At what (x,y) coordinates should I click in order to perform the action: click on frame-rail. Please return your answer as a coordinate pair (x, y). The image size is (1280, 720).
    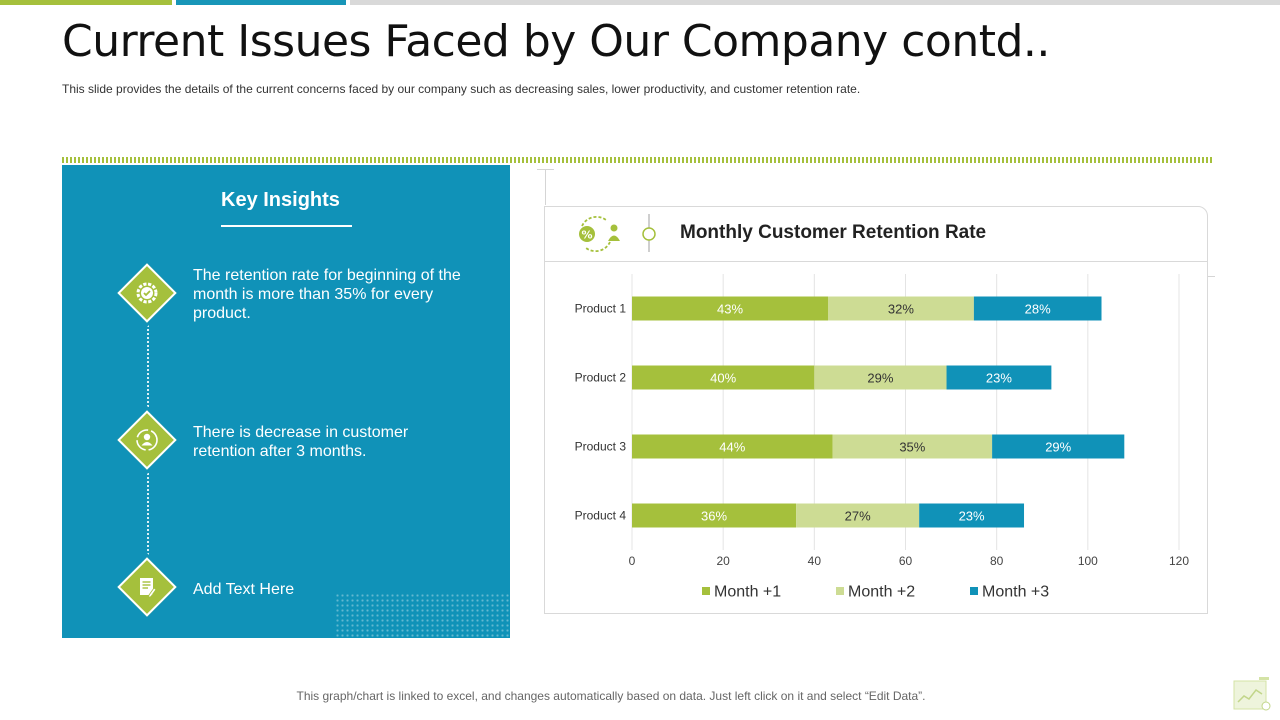
    Looking at the image, I should click on (545, 187).